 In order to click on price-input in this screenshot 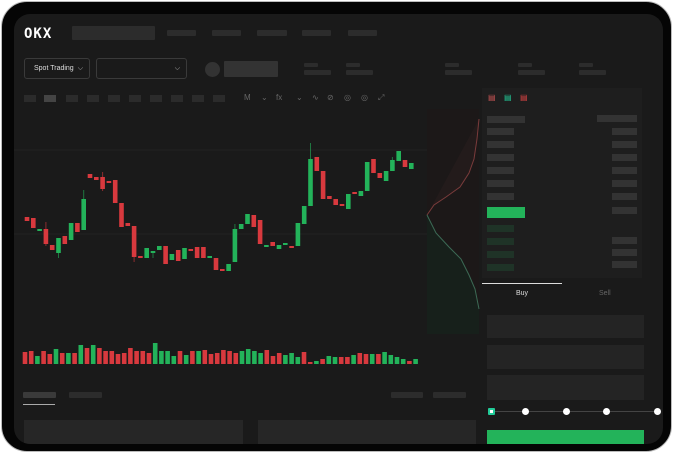, I will do `click(565, 326)`.